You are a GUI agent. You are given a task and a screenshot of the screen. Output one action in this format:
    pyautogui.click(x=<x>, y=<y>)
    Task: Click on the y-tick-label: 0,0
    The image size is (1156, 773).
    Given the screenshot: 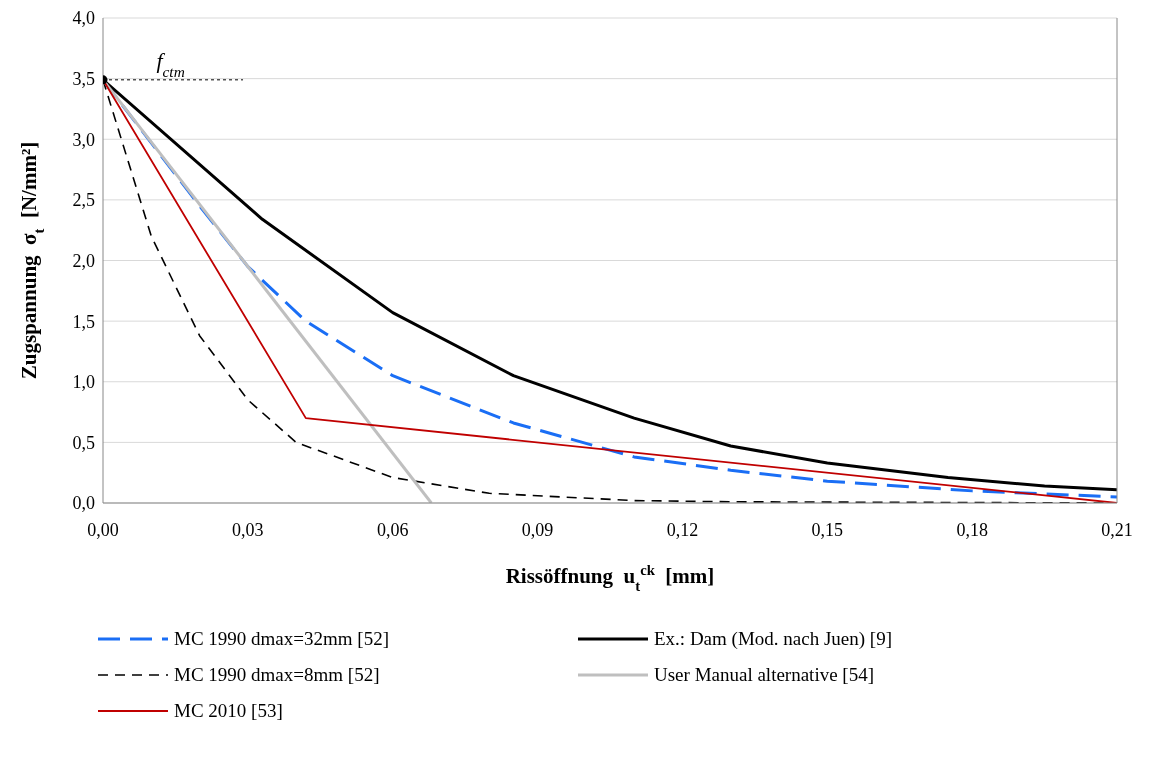 What is the action you would take?
    pyautogui.click(x=83, y=503)
    